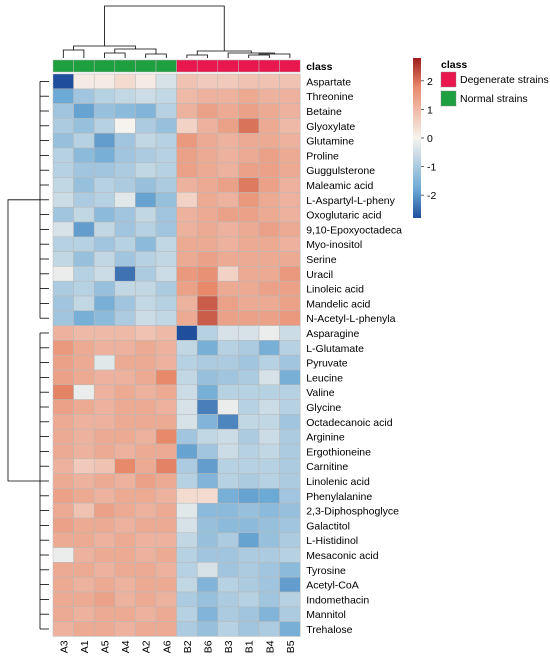  Describe the element at coordinates (269, 570) in the screenshot. I see `cell-tyrosine-b4` at that location.